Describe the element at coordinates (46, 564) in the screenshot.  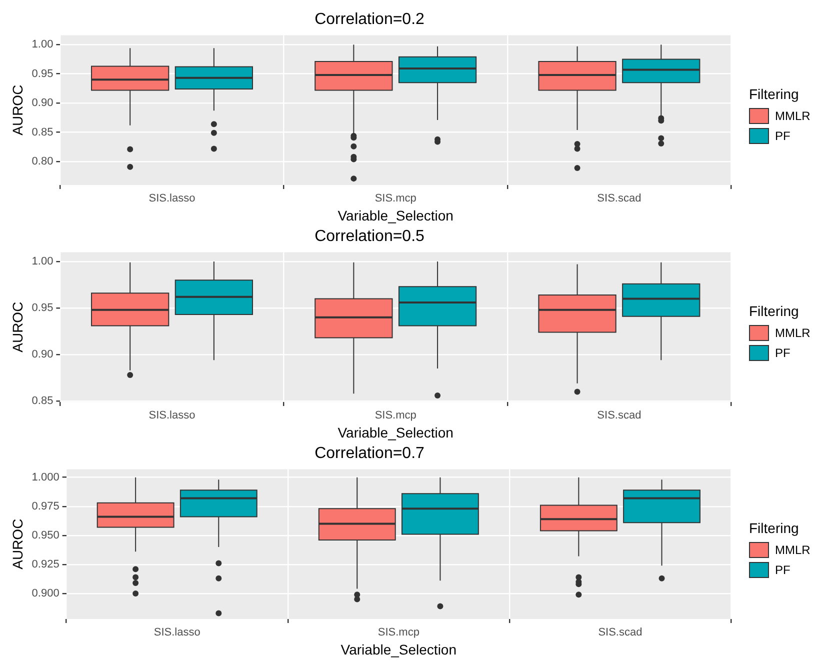
I see `y-tick-label: 0.925` at that location.